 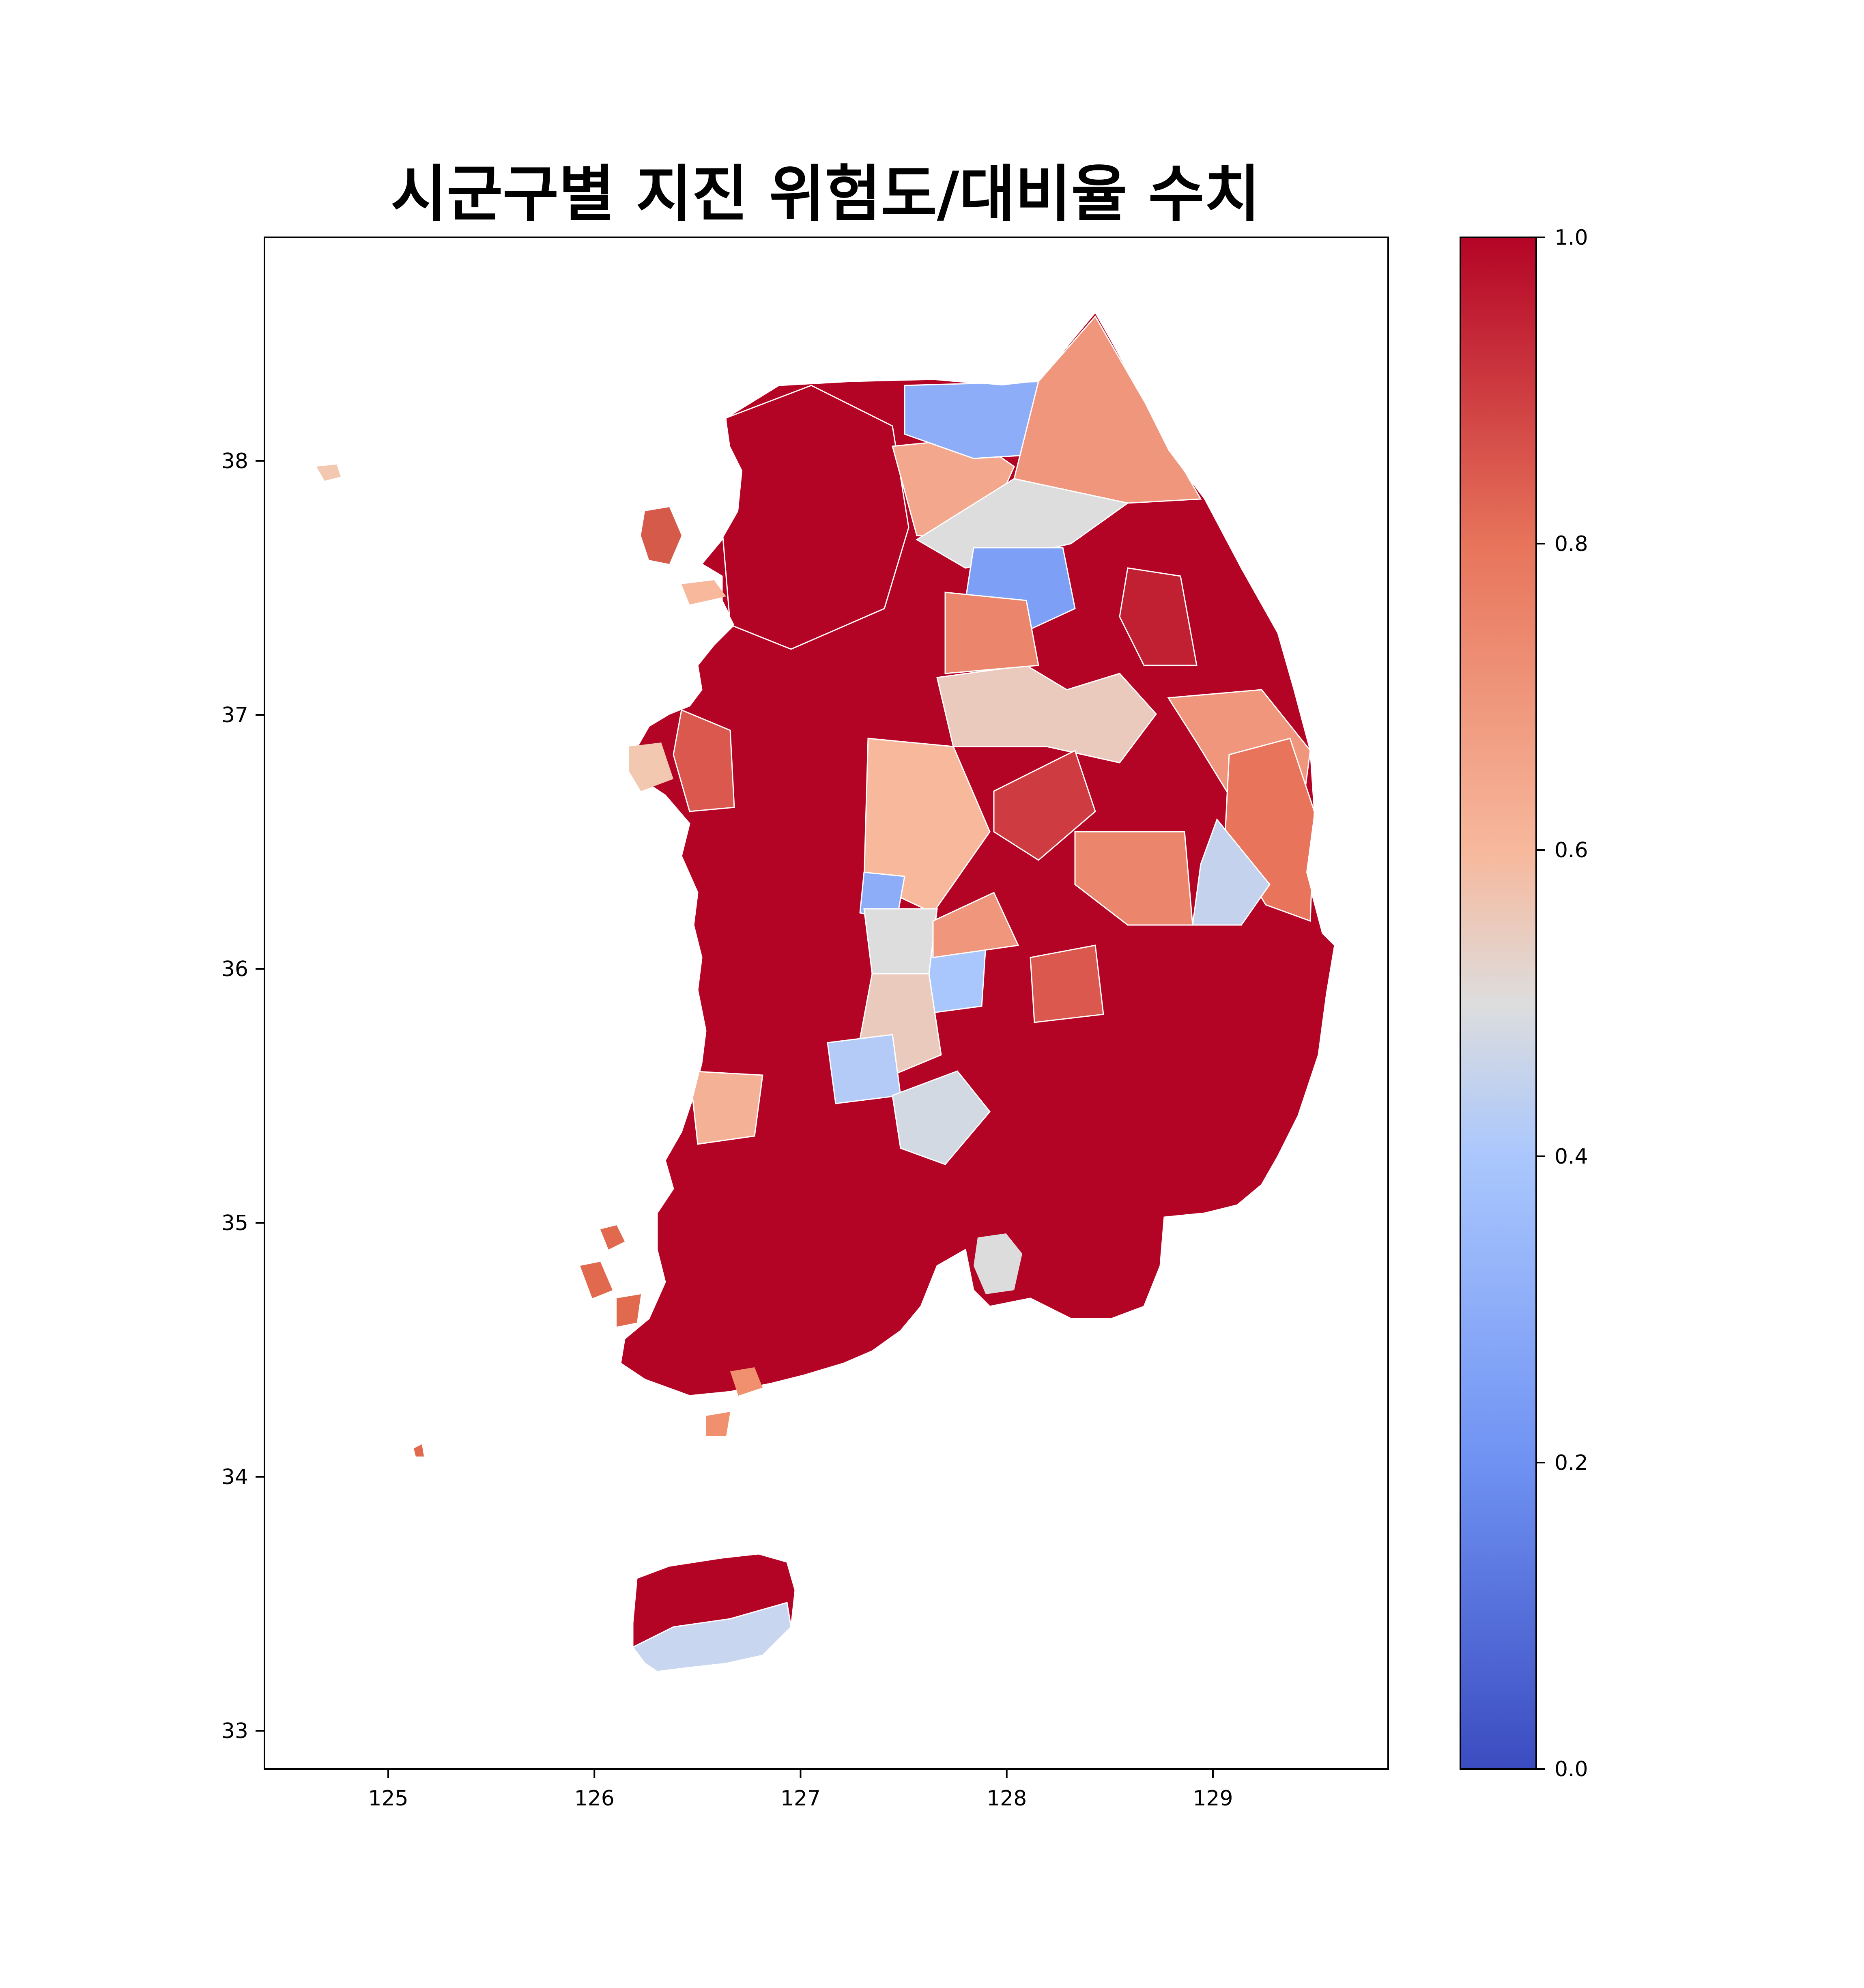 I want to click on map-title: 시군구별 지진 위험도/대비율 수치, so click(x=825, y=194).